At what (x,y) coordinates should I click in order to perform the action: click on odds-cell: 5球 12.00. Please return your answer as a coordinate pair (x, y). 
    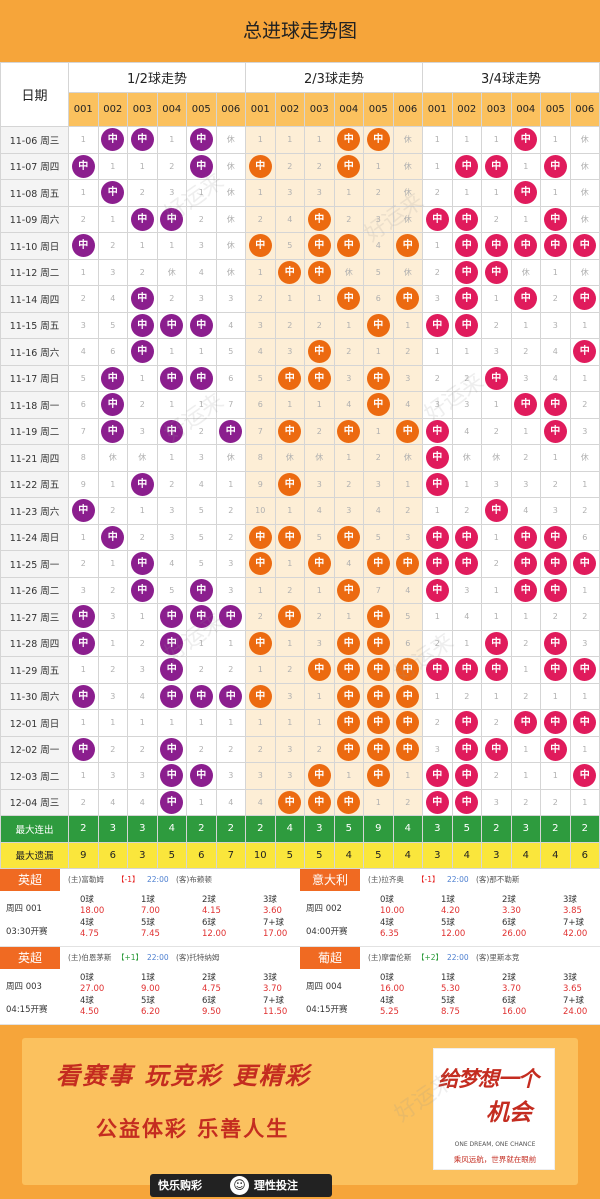
    Looking at the image, I should click on (469, 929).